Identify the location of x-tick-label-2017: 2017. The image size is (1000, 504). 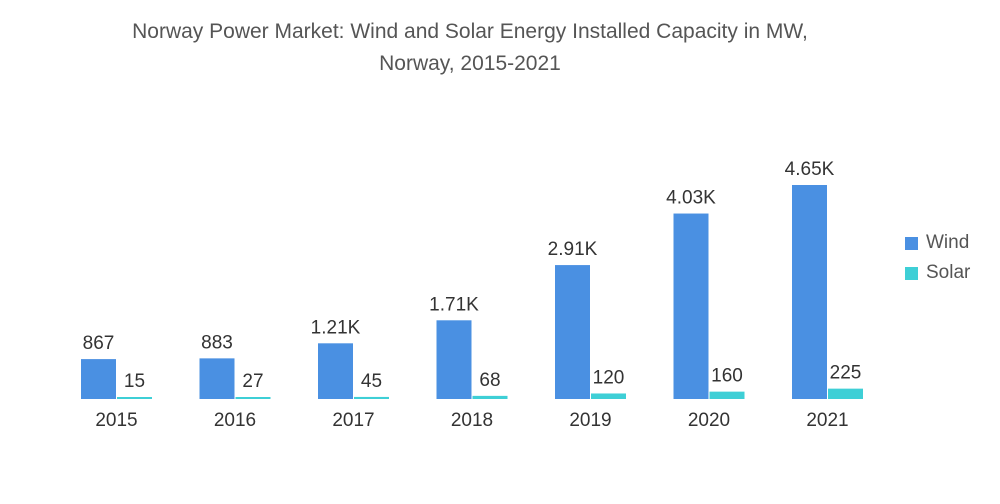
(353, 420).